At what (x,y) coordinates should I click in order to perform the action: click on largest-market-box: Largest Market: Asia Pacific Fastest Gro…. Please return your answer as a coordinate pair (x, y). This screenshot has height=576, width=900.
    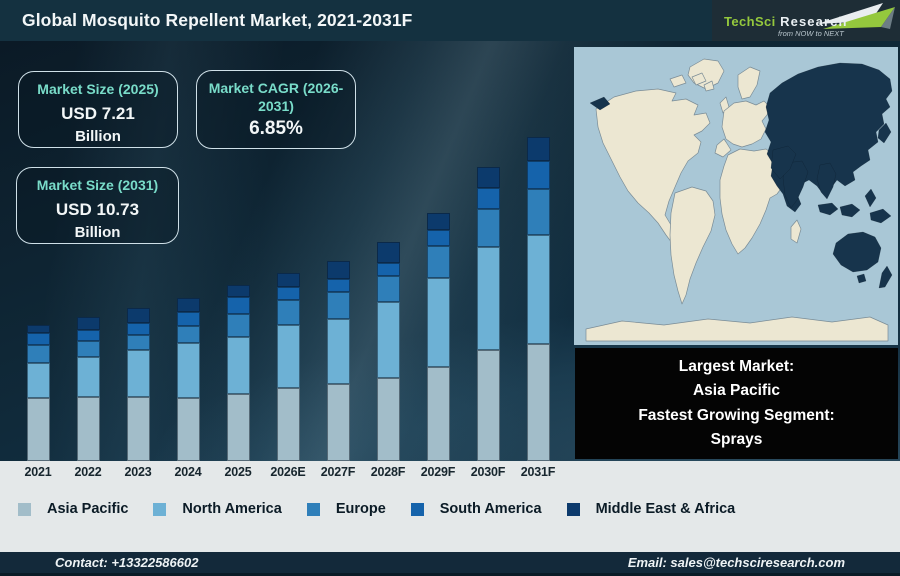
    Looking at the image, I should click on (736, 403).